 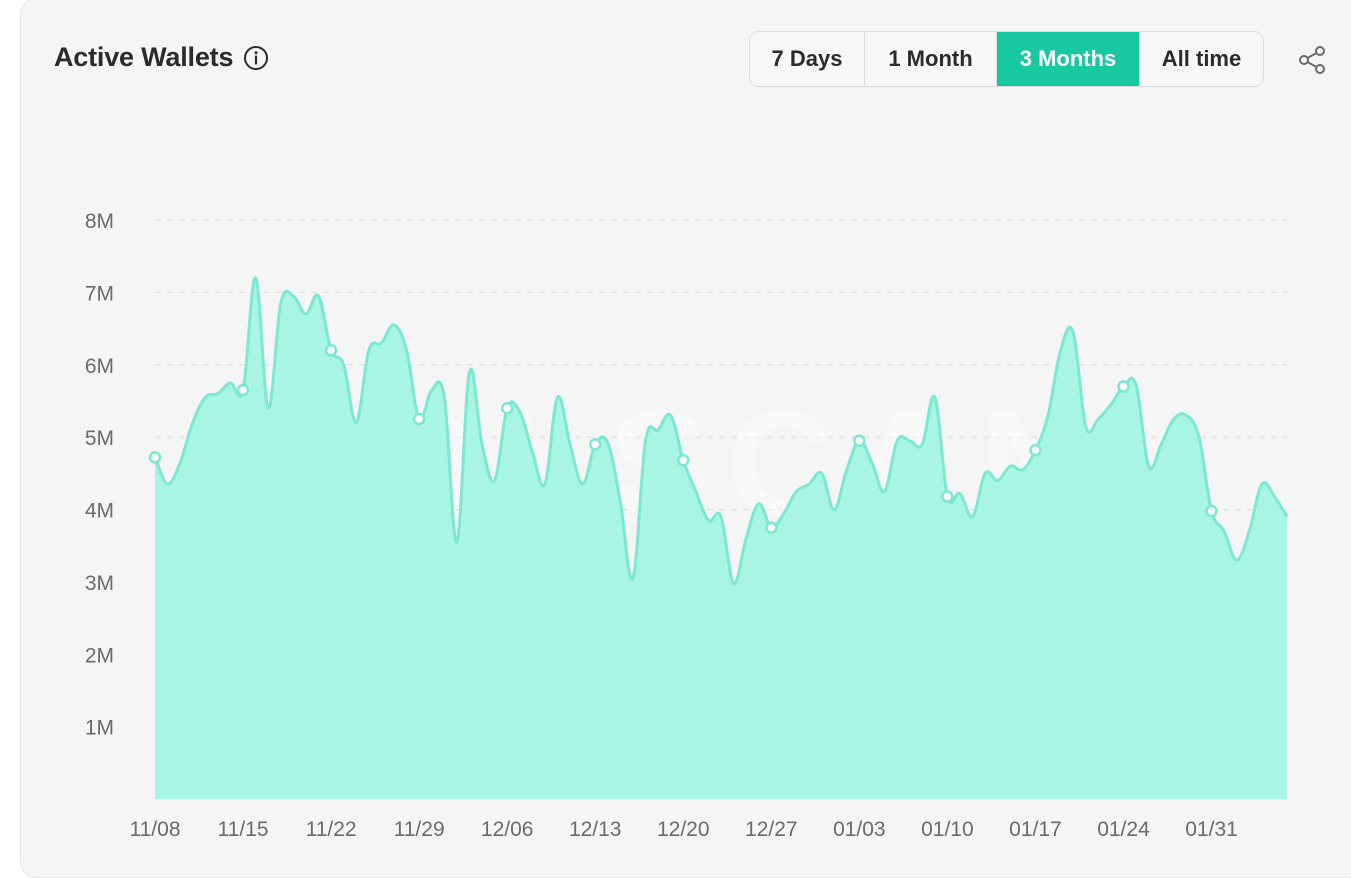 I want to click on info-circle-icon, so click(x=256, y=58).